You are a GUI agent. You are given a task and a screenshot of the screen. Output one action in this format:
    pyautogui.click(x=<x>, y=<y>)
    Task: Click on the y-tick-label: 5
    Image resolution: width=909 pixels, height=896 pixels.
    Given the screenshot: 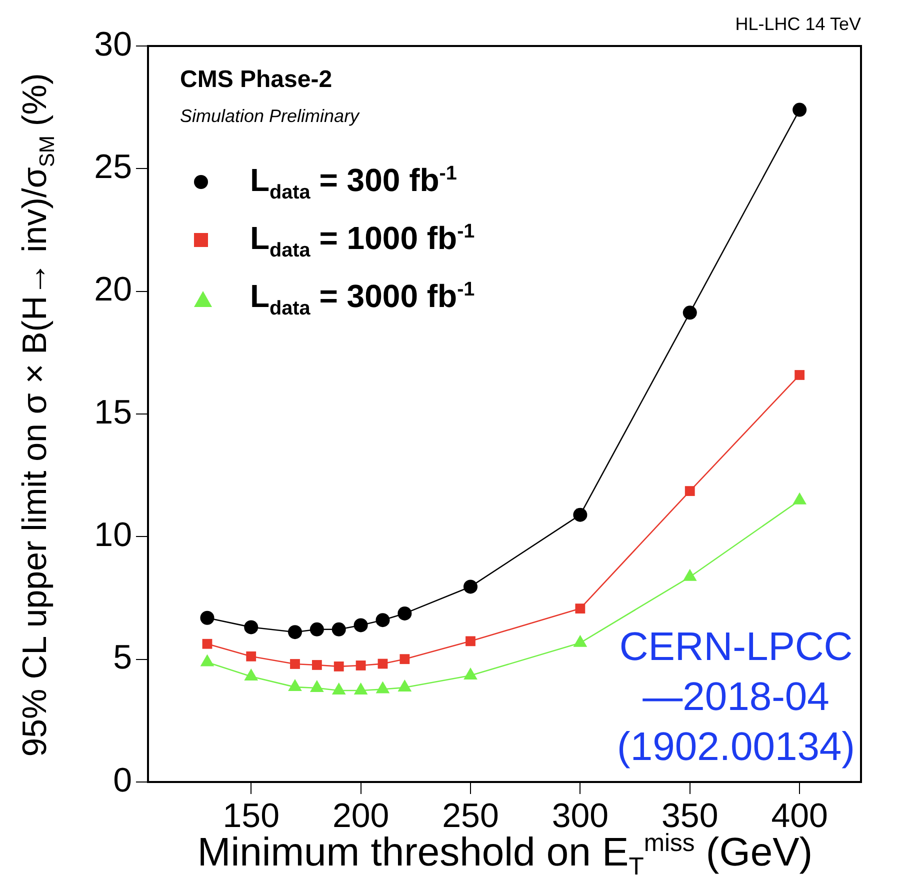 What is the action you would take?
    pyautogui.click(x=122, y=657)
    